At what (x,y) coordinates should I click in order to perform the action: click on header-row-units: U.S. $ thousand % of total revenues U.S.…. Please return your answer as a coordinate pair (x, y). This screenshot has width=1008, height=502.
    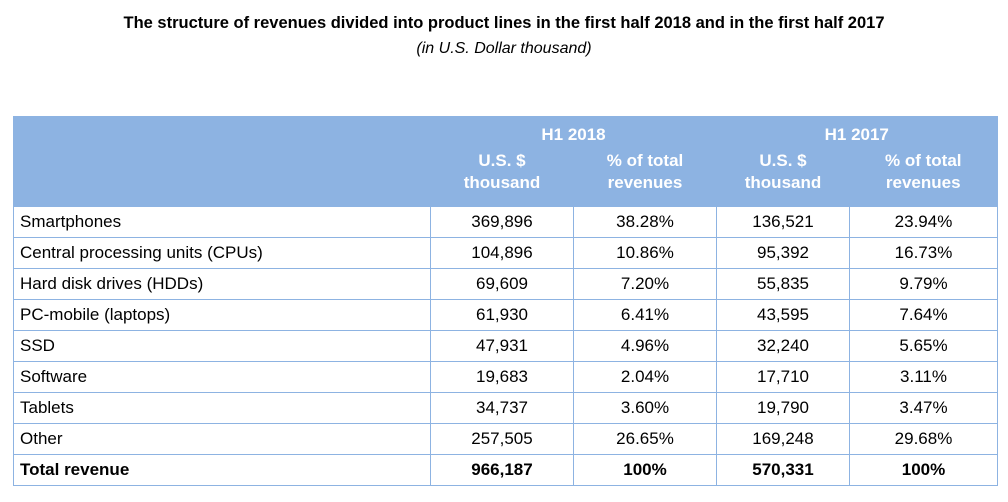
    Looking at the image, I should click on (505, 176).